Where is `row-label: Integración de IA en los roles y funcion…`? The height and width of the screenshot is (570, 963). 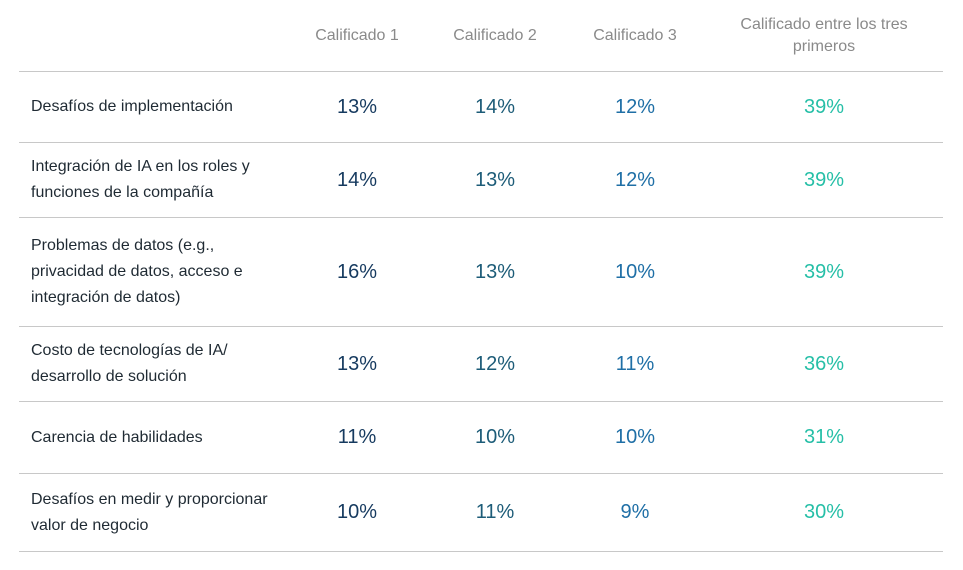 row-label: Integración de IA en los roles y funcion… is located at coordinates (140, 179).